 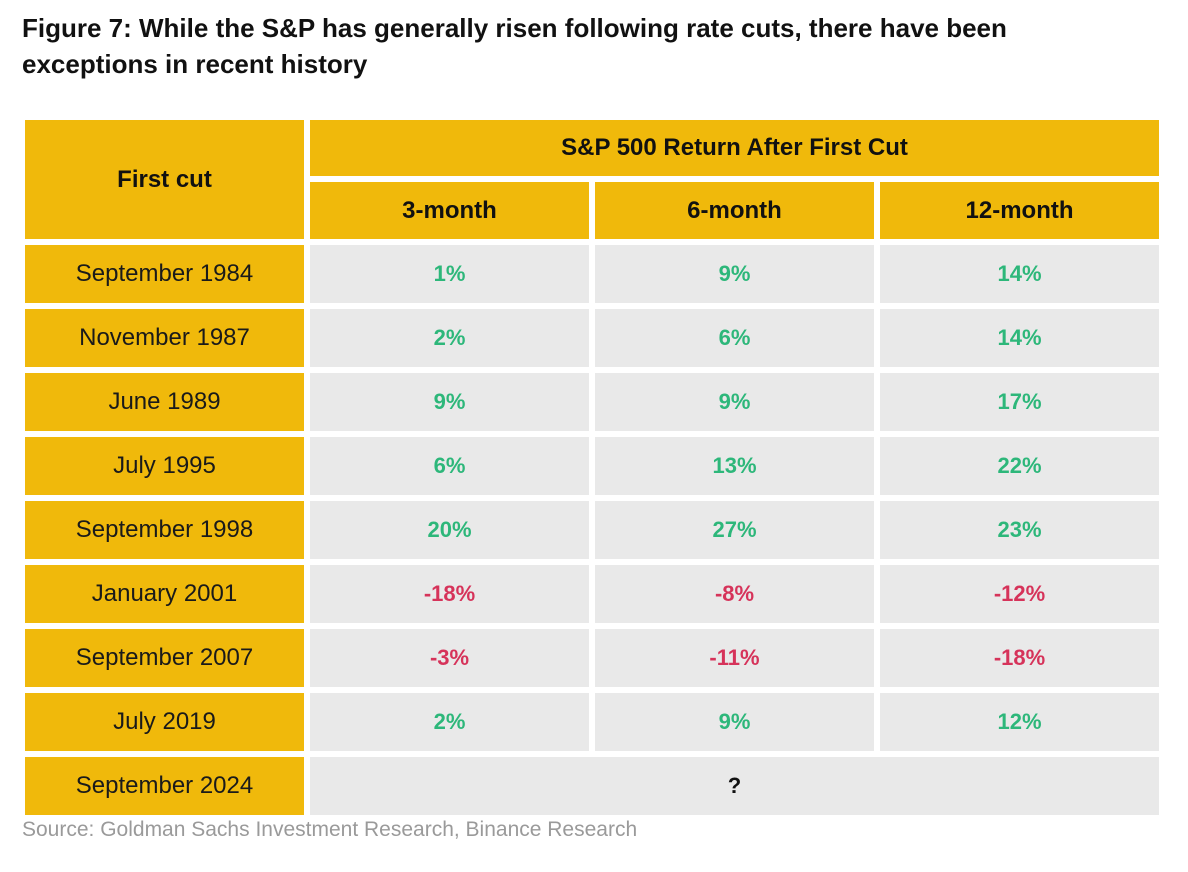 I want to click on row-label: September 1998, so click(x=164, y=530).